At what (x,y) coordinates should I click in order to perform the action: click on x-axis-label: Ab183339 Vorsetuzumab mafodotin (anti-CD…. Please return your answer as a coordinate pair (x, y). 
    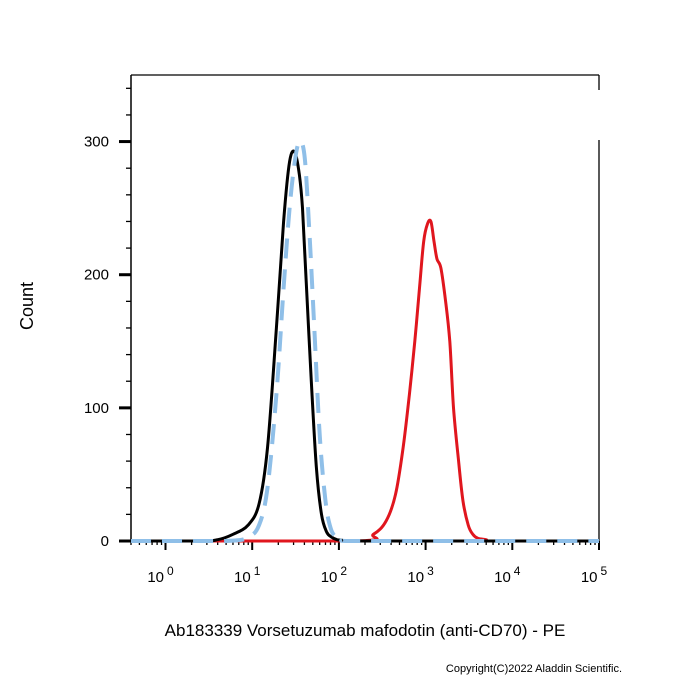
    Looking at the image, I should click on (365, 630).